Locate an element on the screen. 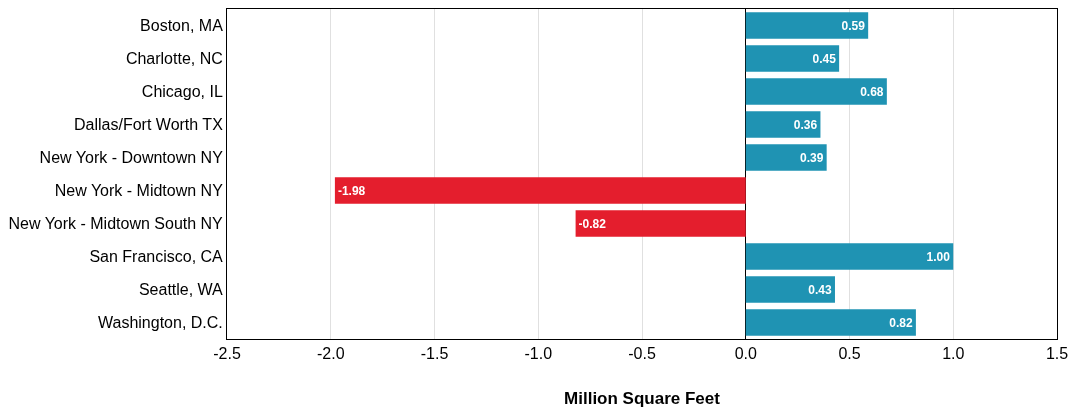 Image resolution: width=1076 pixels, height=412 pixels. x-axis-title: Million Square Feet is located at coordinates (642, 398).